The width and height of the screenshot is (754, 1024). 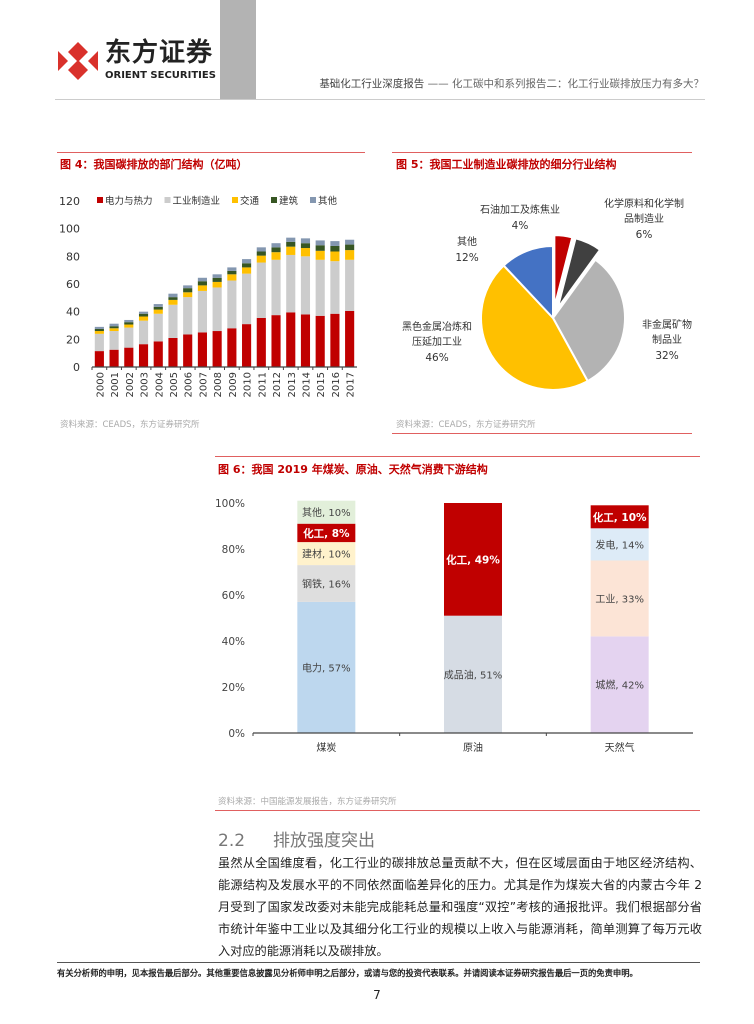 I want to click on y-tick-label: 20%, so click(x=233, y=688).